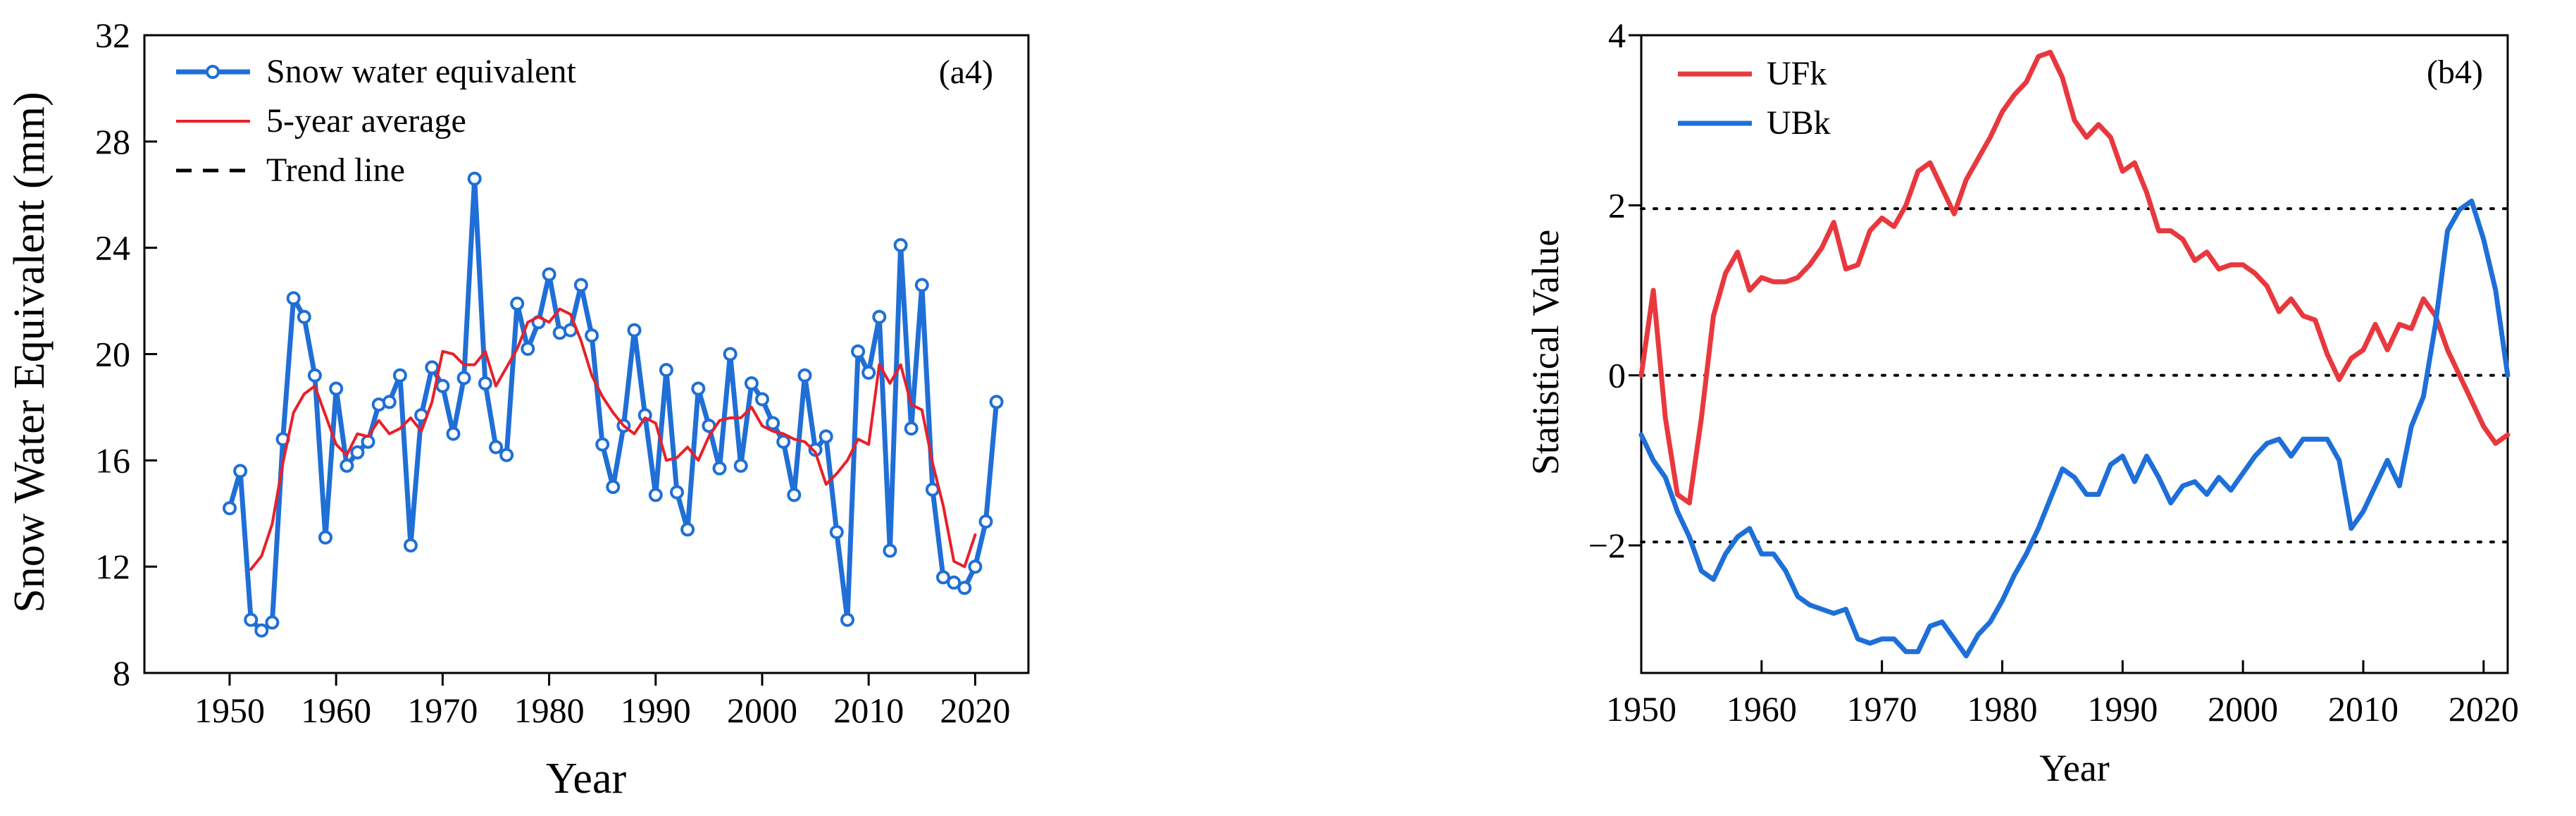 This screenshot has height=816, width=2576. I want to click on x-tick-label: 2010, so click(868, 710).